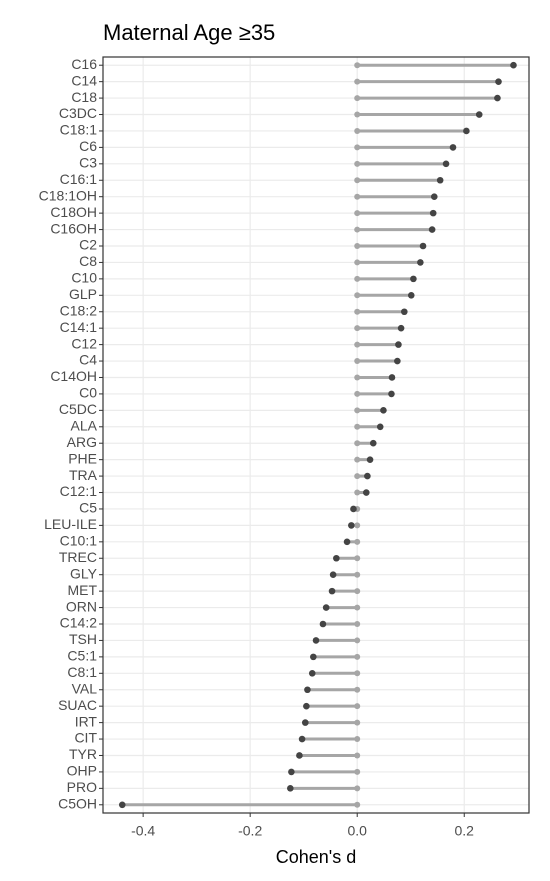 Image resolution: width=550 pixels, height=881 pixels. I want to click on y-tick-label: C8:1, so click(82, 672).